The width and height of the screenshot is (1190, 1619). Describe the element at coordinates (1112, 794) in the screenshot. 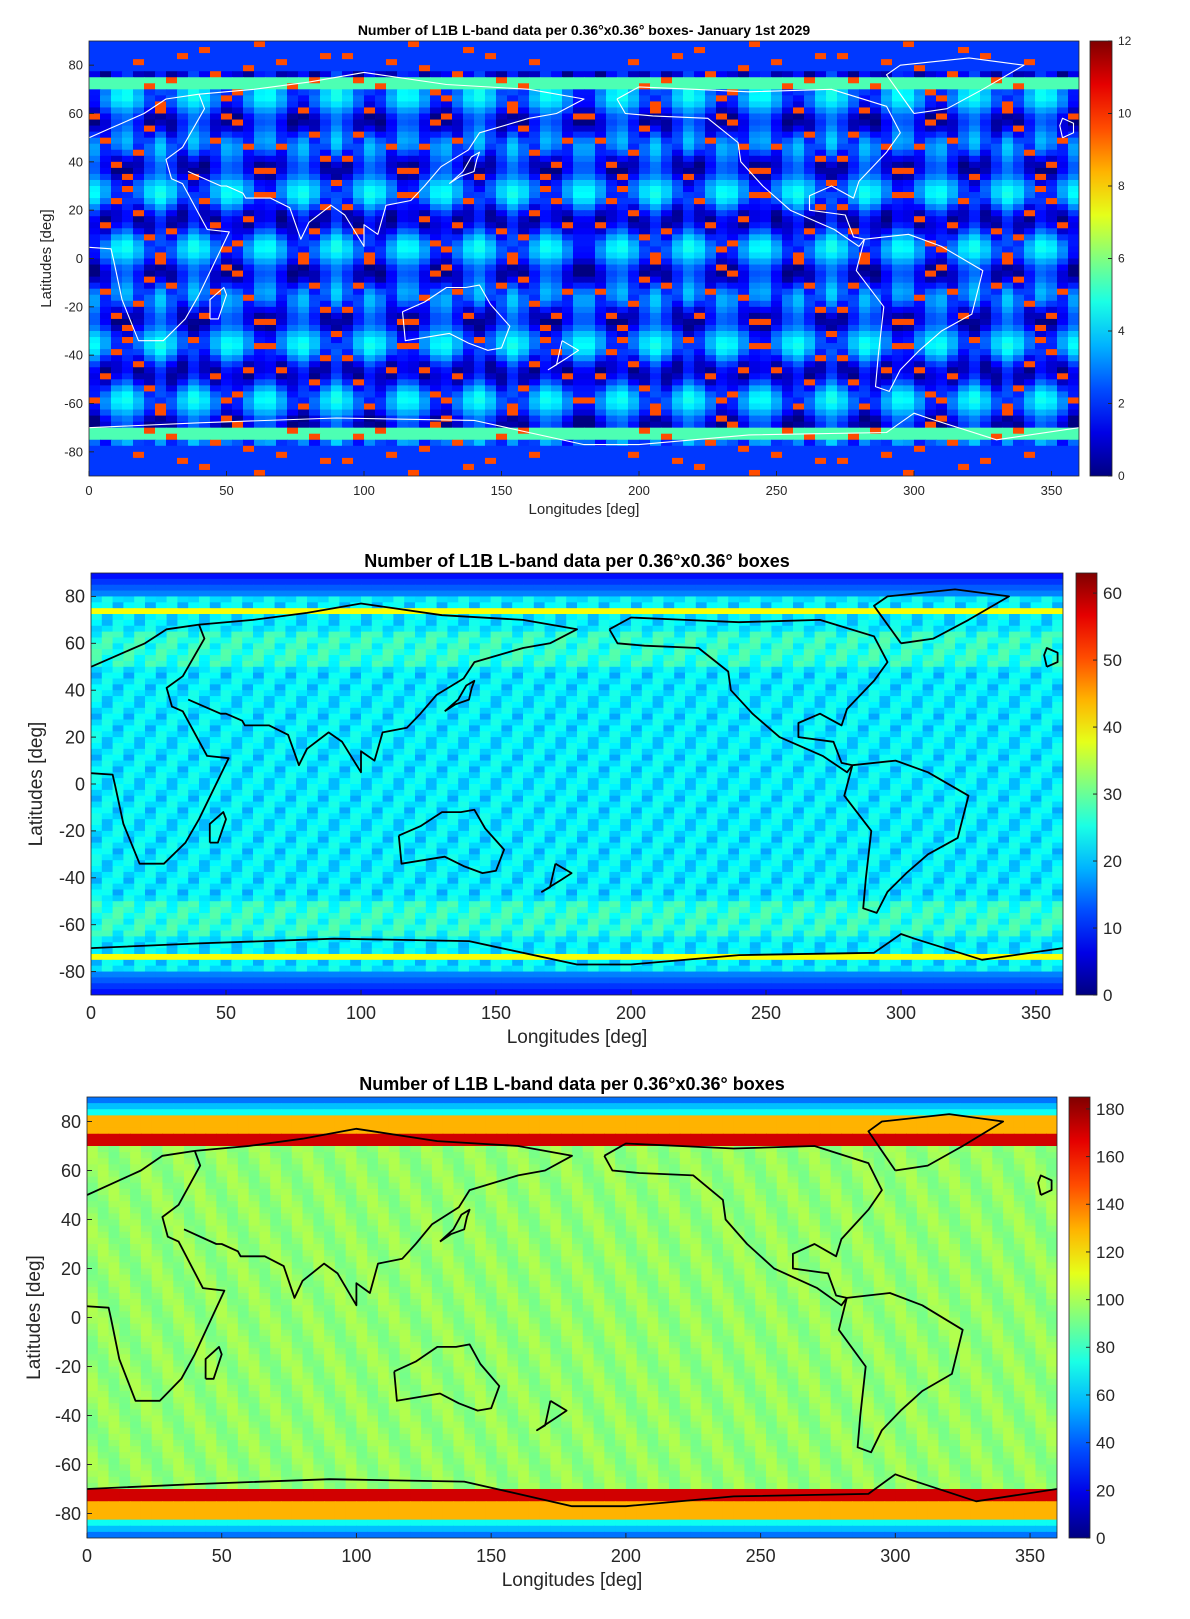

I see `colorbar-tick-label: 30` at that location.